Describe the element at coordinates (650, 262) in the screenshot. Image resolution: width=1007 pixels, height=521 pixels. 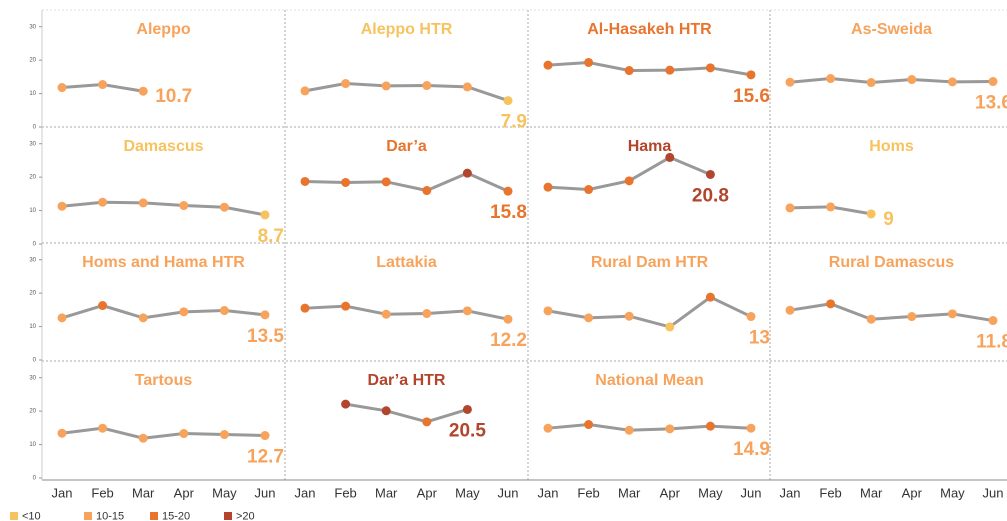
I see `panel-title: Rural Dam HTR` at that location.